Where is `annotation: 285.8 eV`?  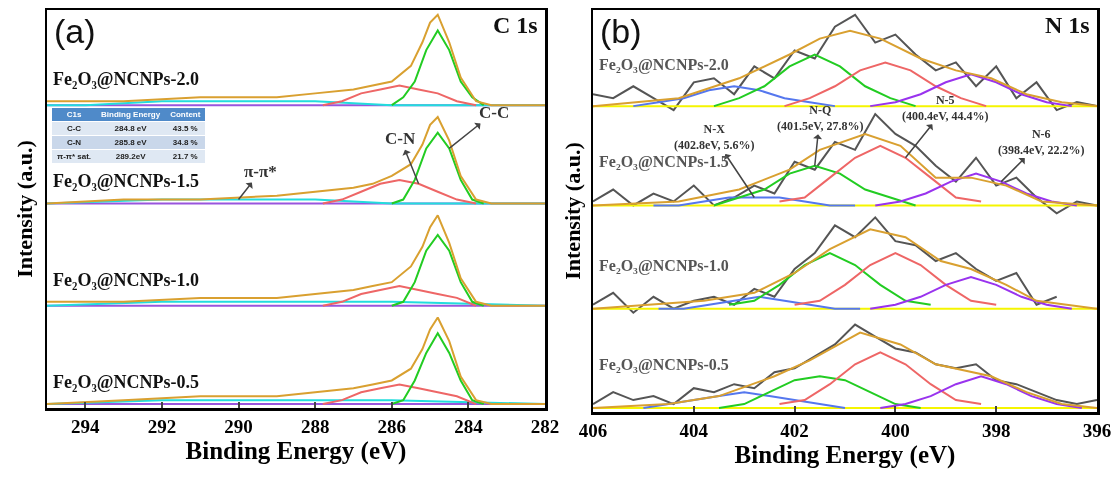 annotation: 285.8 eV is located at coordinates (131, 142).